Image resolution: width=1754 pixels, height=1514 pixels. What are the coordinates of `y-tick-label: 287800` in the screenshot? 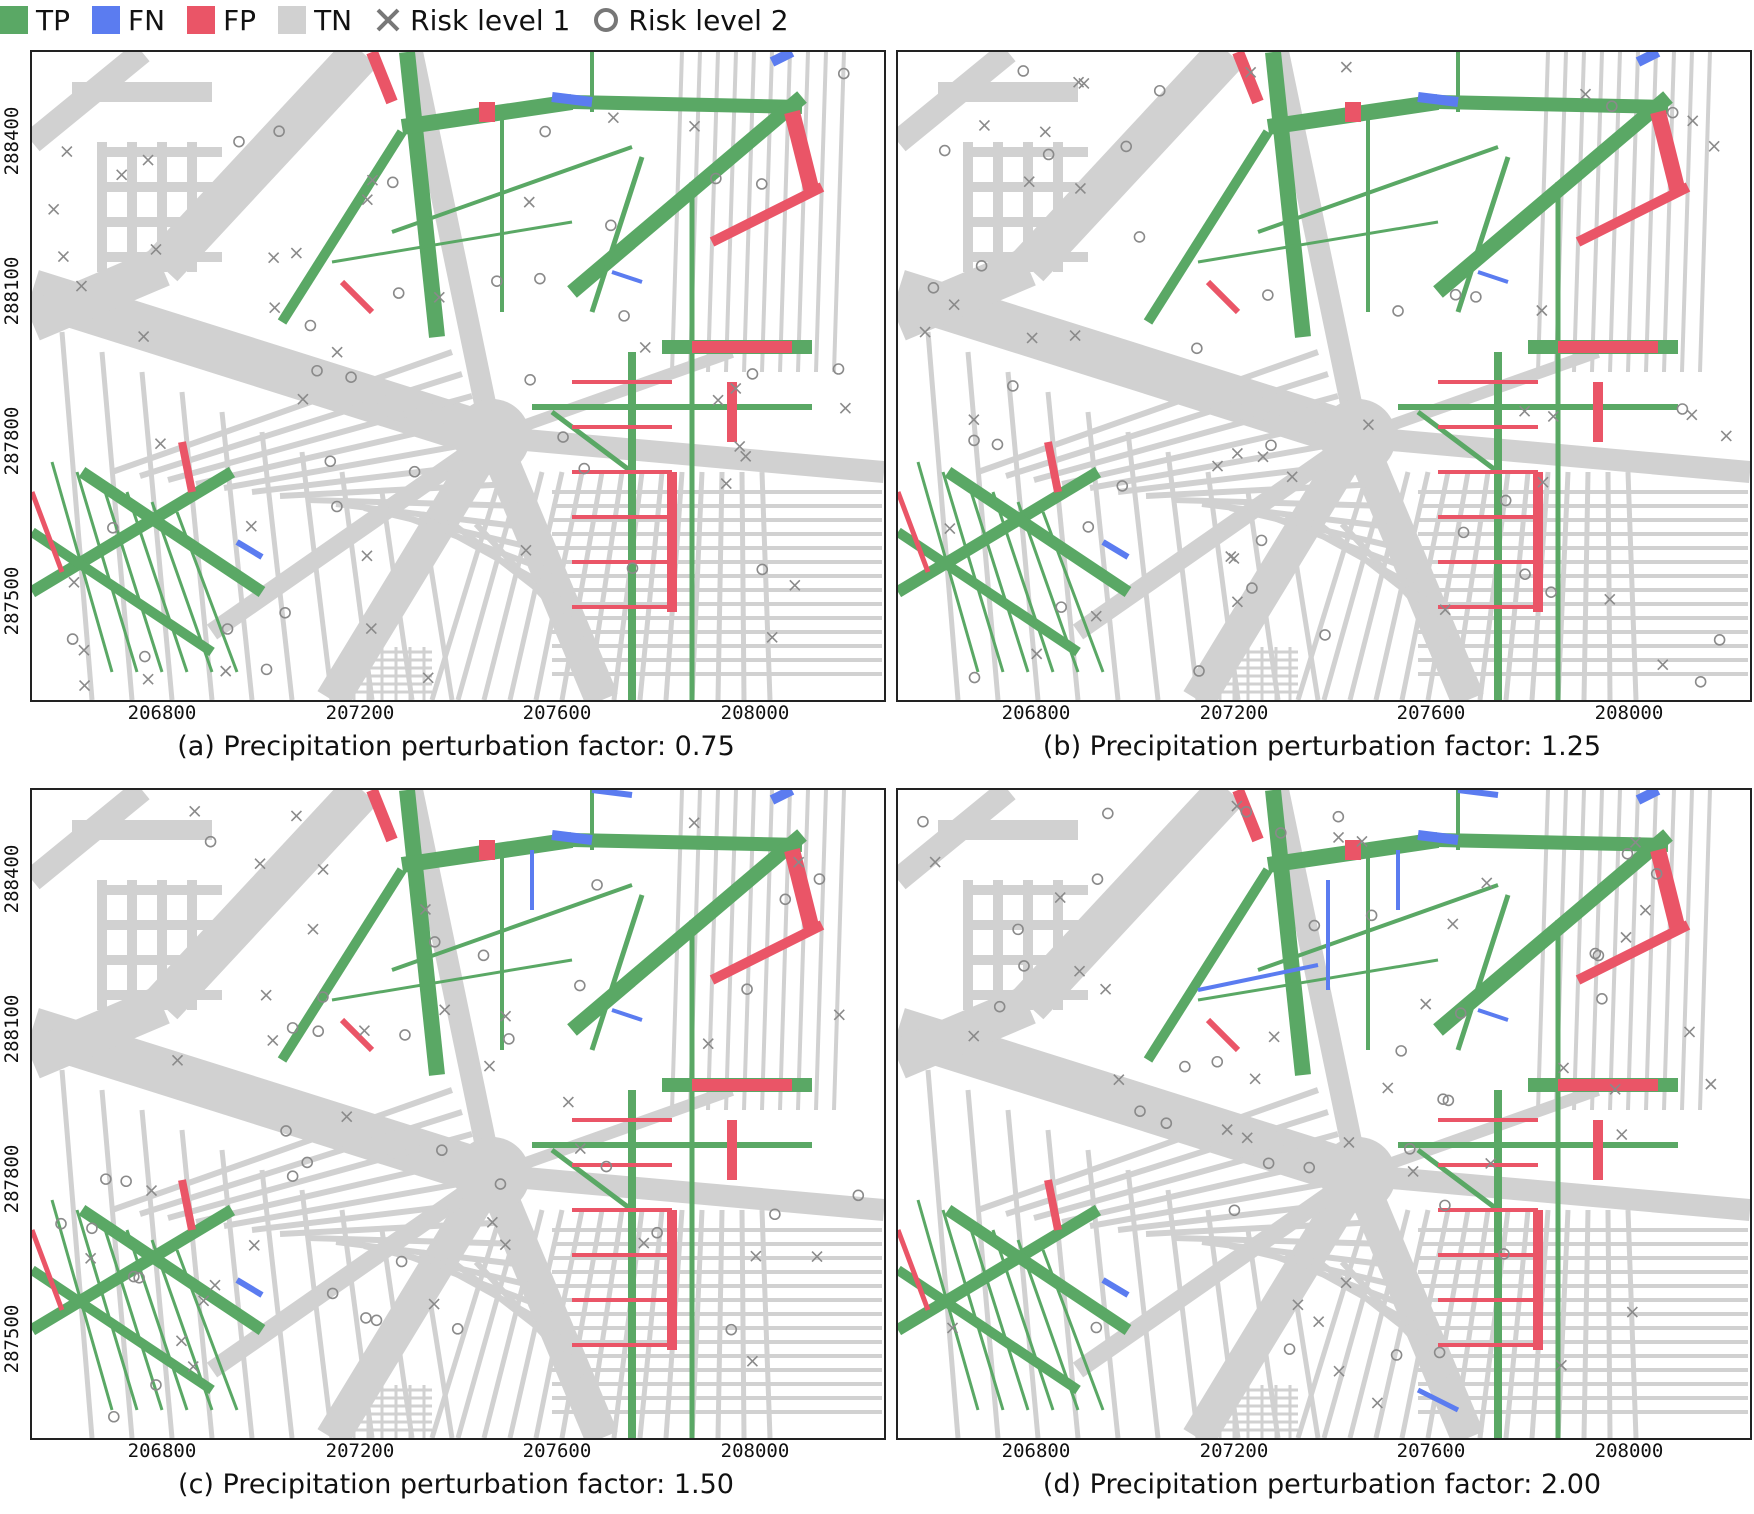 It's located at (12, 1179).